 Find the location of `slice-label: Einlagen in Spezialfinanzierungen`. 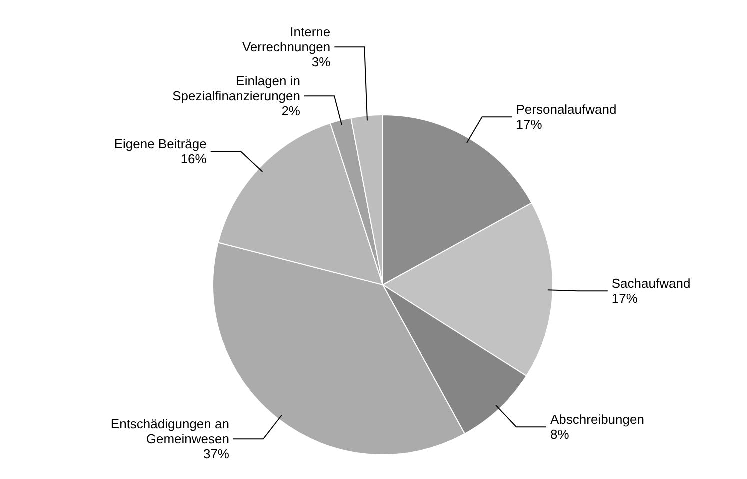

slice-label: Einlagen in Spezialfinanzierungen is located at coordinates (236, 89).